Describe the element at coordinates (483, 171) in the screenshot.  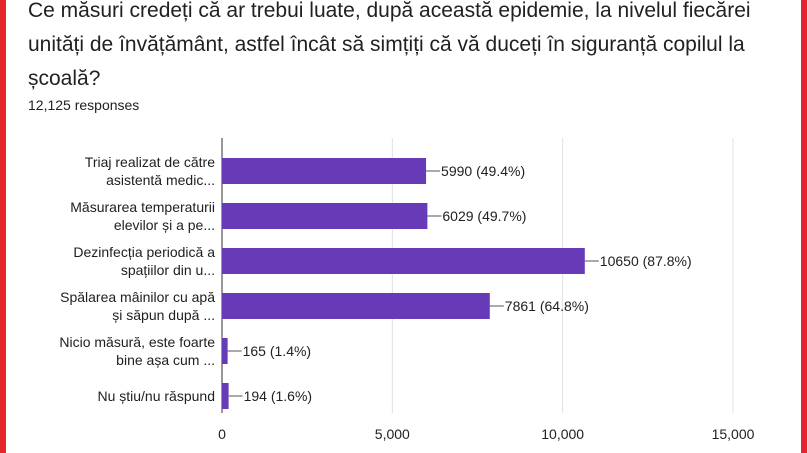
I see `data-label: 5990 (49.4%)` at that location.